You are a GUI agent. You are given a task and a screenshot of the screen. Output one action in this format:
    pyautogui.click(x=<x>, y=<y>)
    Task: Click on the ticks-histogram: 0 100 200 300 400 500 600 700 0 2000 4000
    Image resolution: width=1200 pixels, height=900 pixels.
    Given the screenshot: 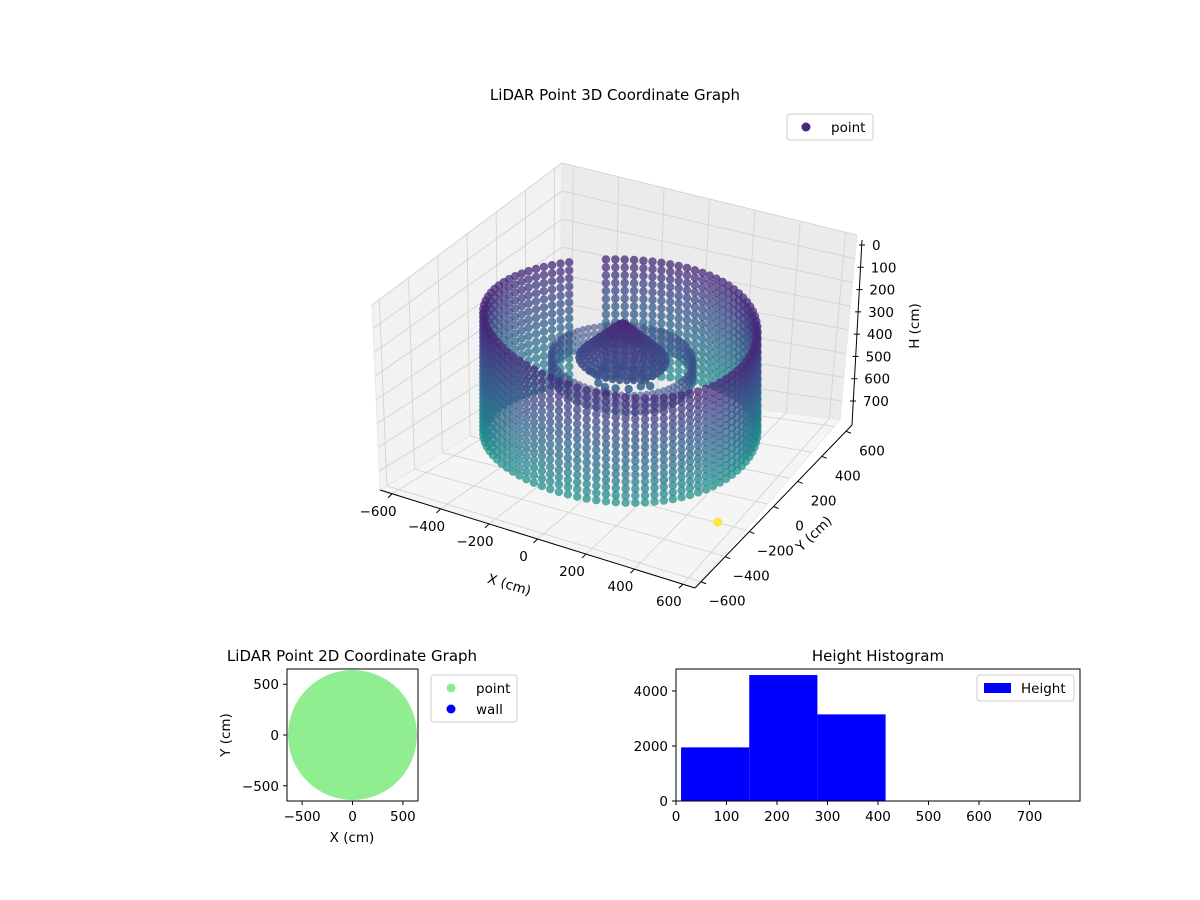 What is the action you would take?
    pyautogui.click(x=838, y=754)
    